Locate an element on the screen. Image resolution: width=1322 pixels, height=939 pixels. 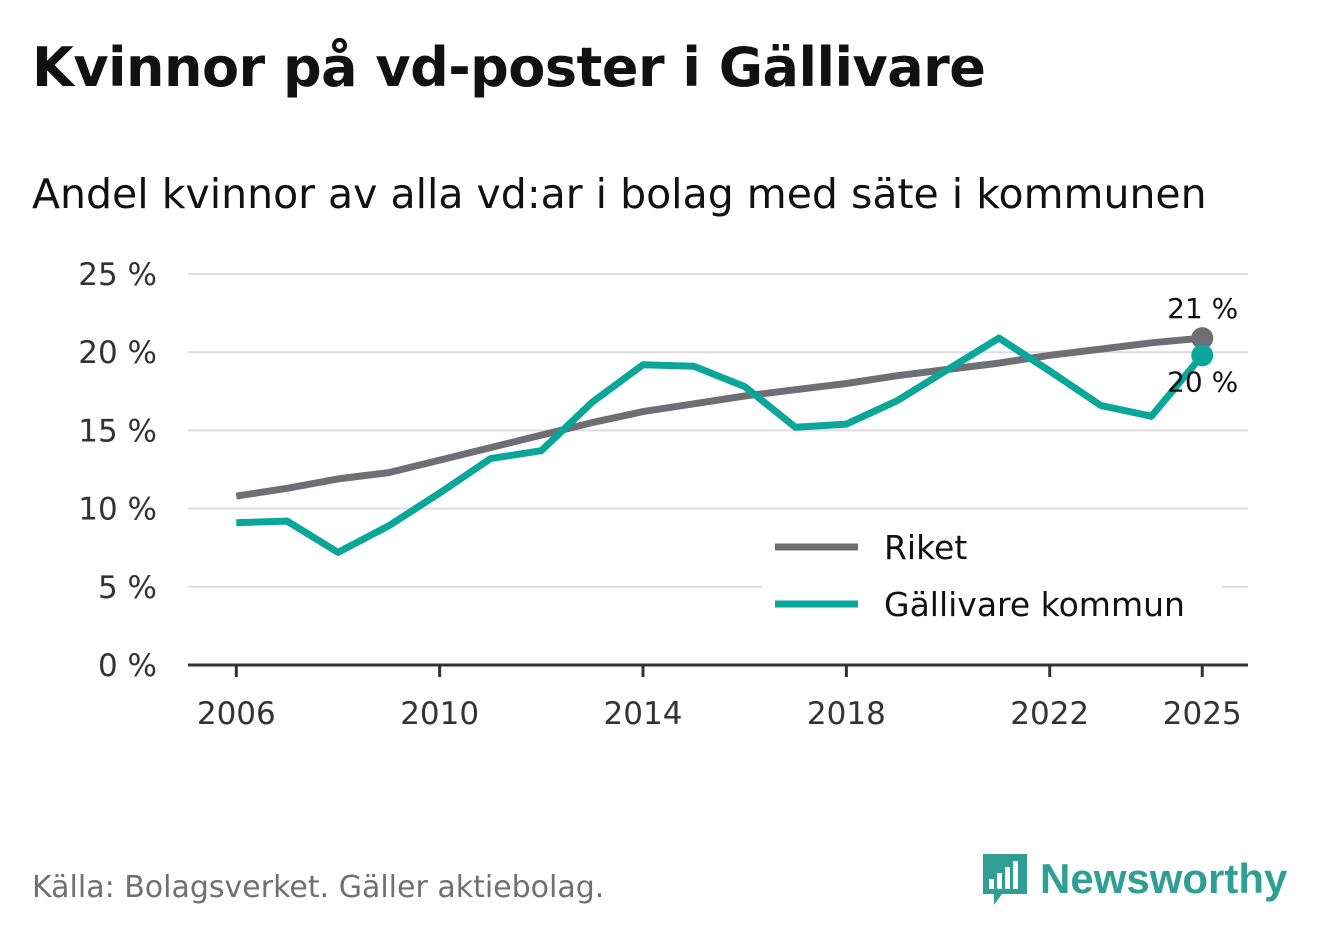
source-note: Källa: Bolagsverket. Gäller aktiebolag. is located at coordinates (318, 887).